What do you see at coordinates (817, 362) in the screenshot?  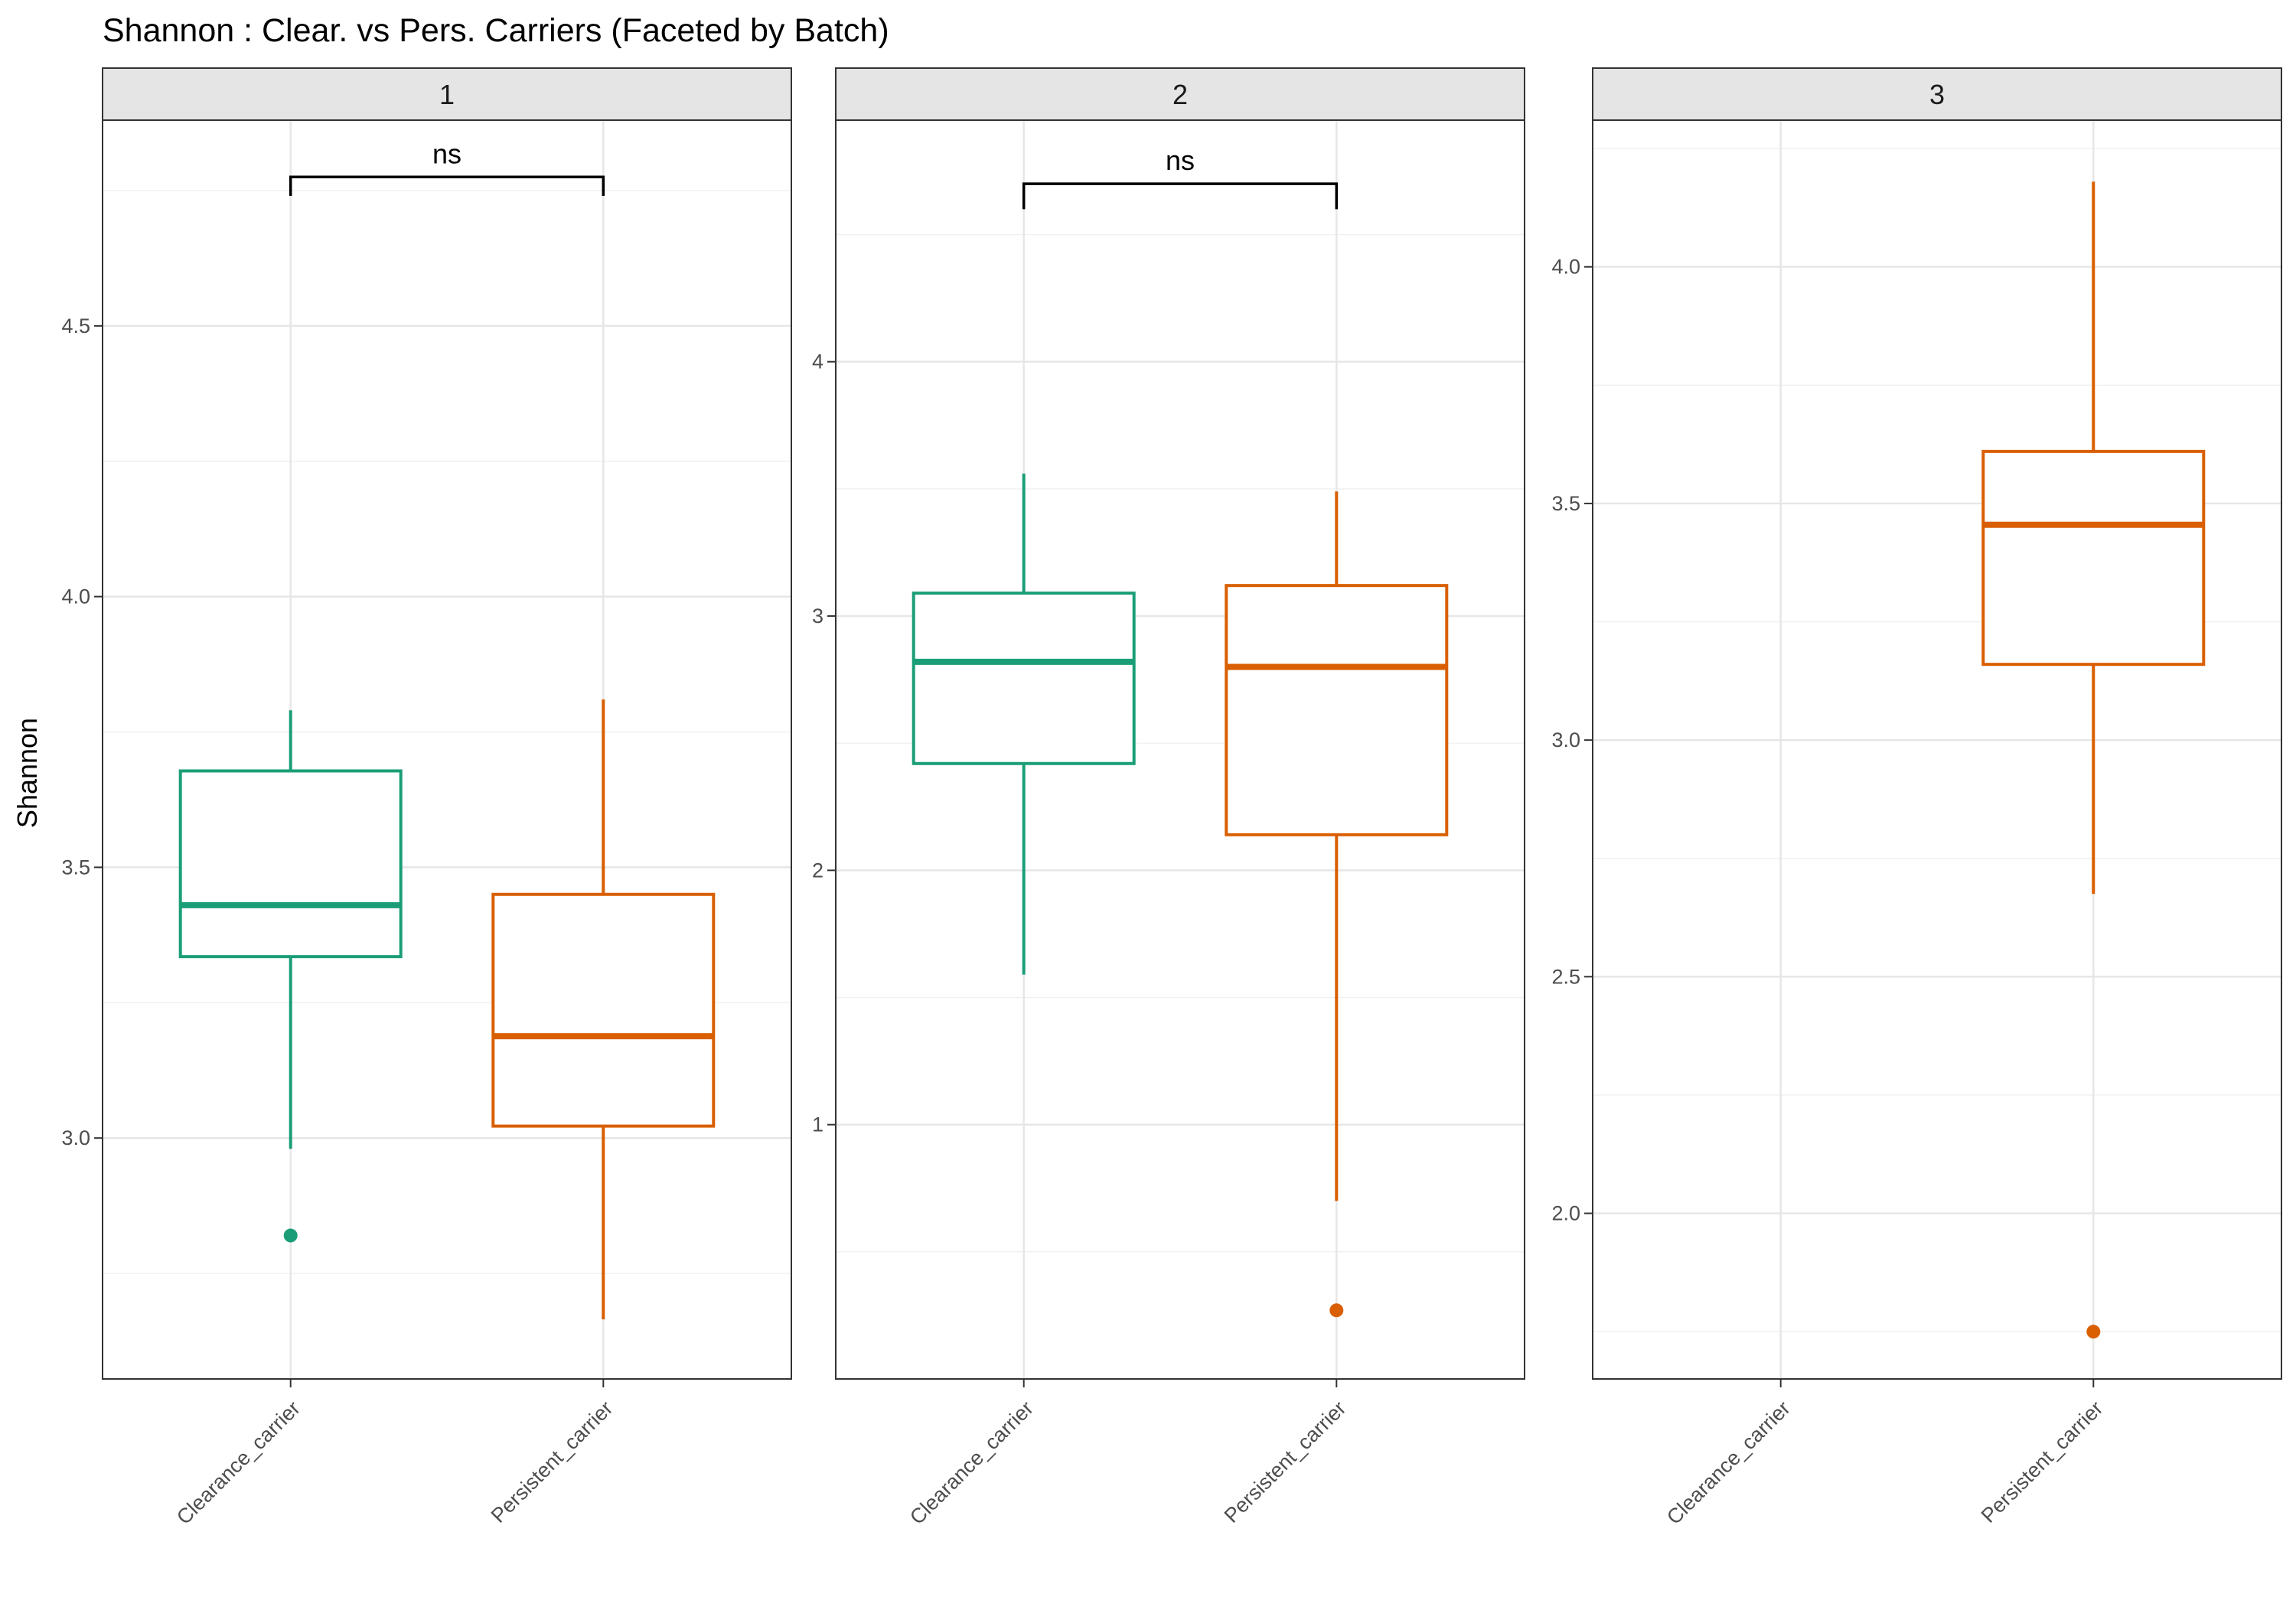 I see `y-tick-label: 4` at bounding box center [817, 362].